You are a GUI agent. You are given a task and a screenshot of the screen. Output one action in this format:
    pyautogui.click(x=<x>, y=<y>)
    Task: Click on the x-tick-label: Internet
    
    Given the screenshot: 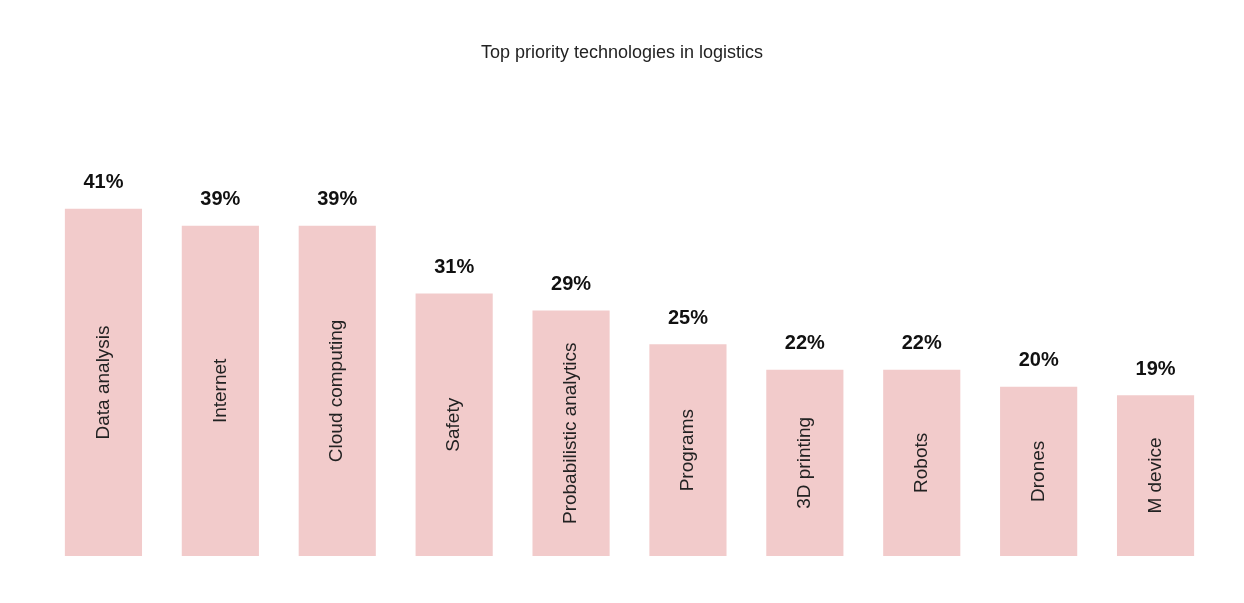 What is the action you would take?
    pyautogui.click(x=219, y=390)
    